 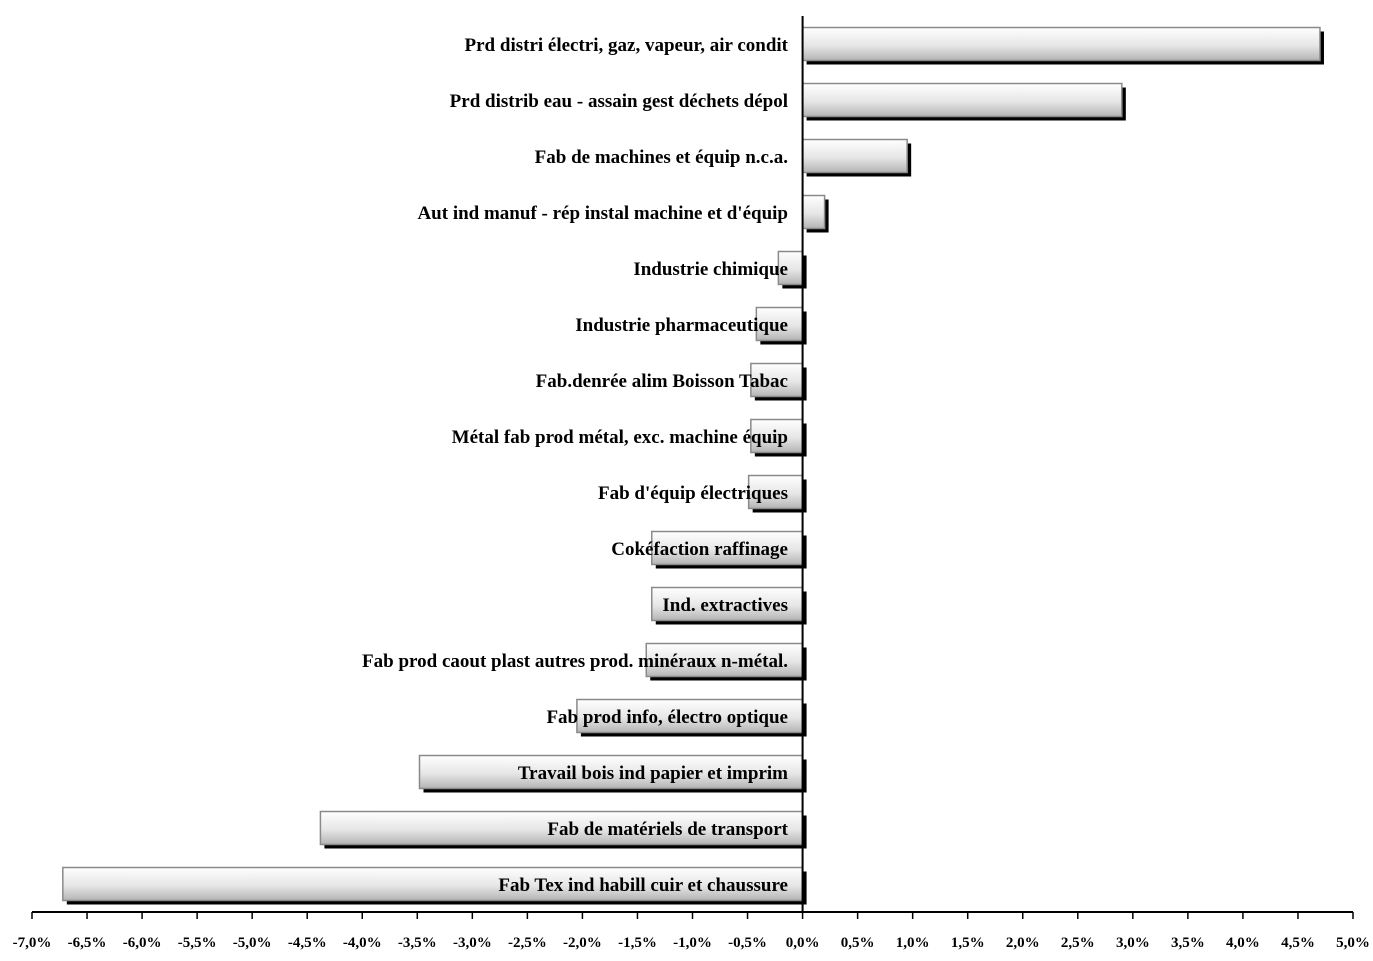 I want to click on category-label: Fab de machines et équip n.c.a., so click(x=661, y=157).